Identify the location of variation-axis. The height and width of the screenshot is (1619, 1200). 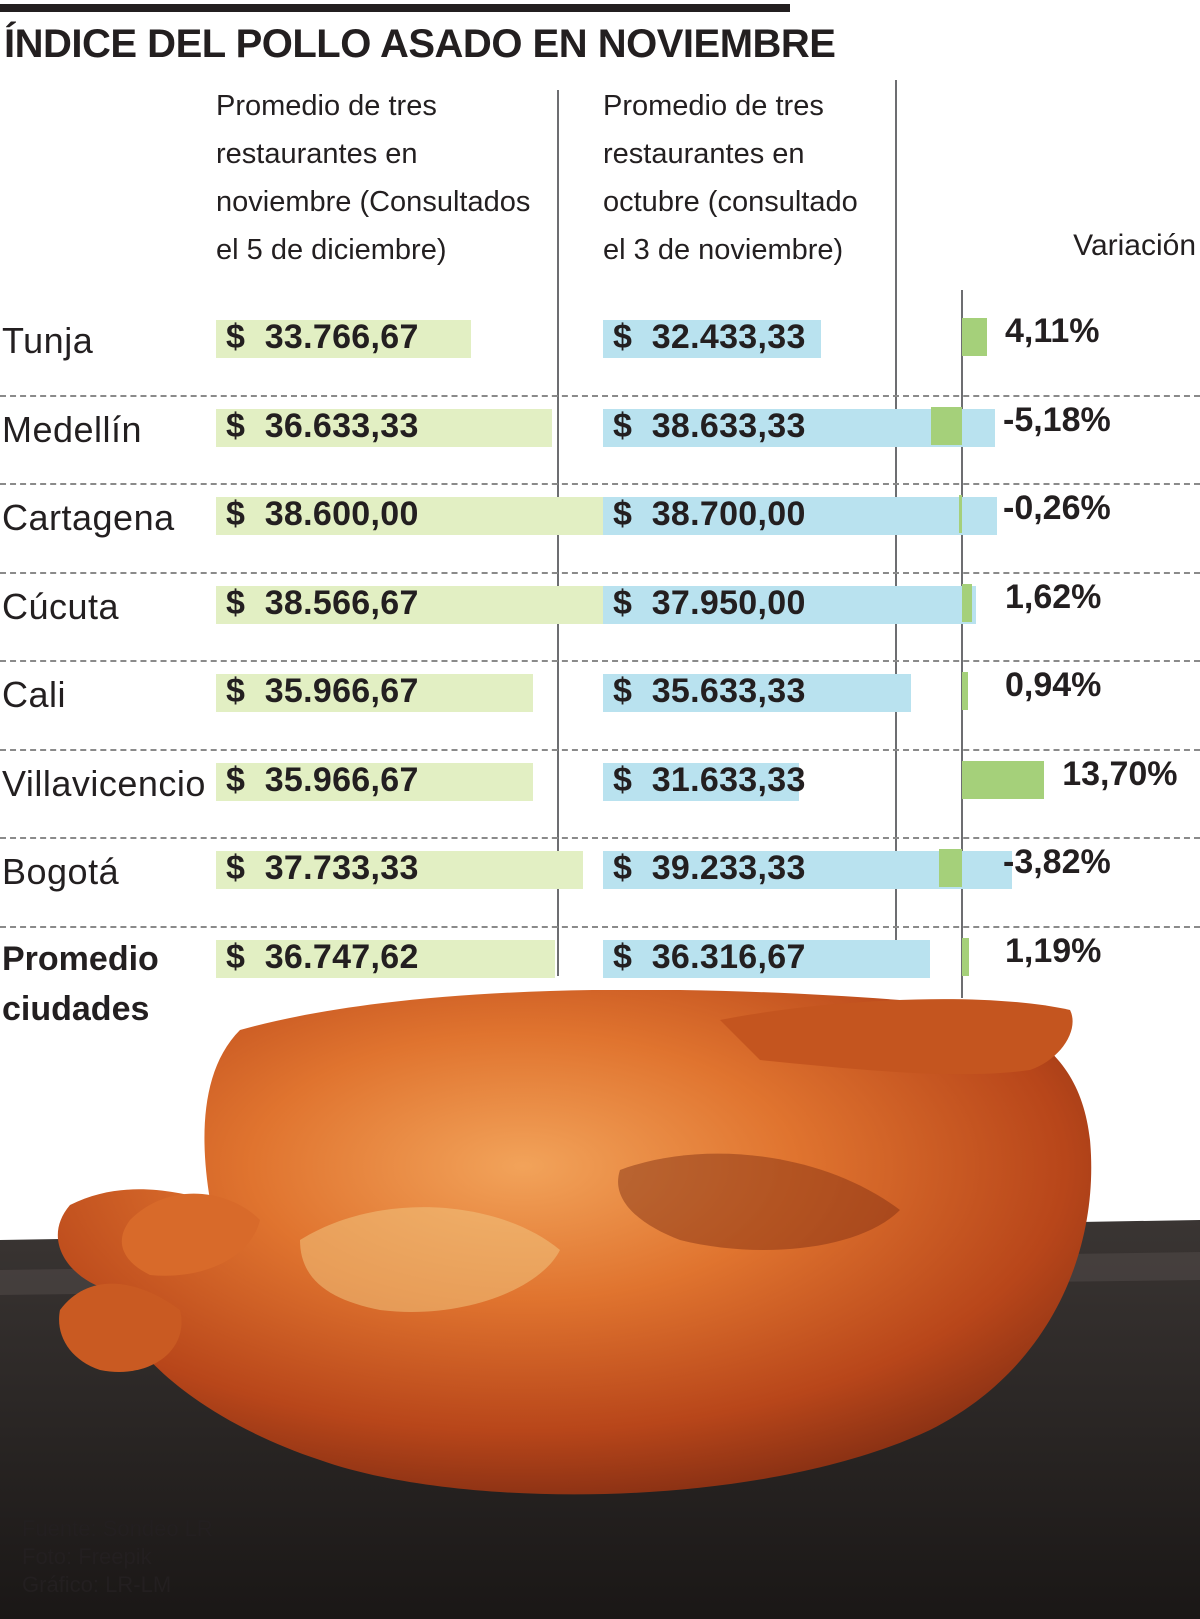
(962, 644).